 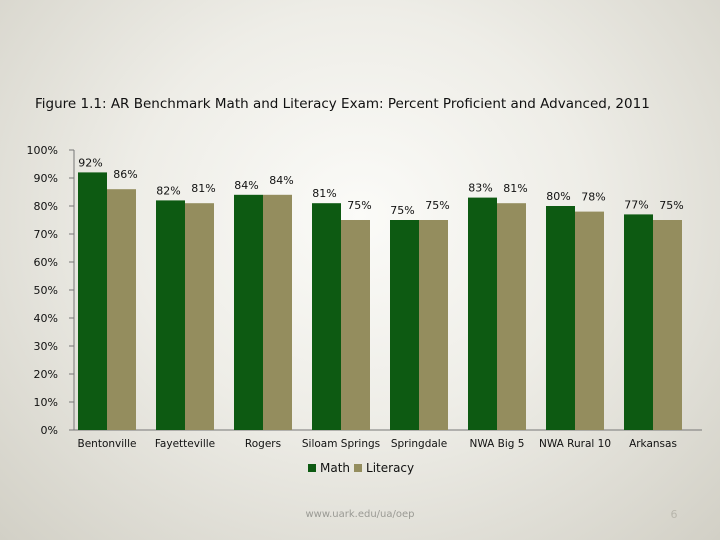 What do you see at coordinates (390, 468) in the screenshot?
I see `legend-label-literacy: Literacy` at bounding box center [390, 468].